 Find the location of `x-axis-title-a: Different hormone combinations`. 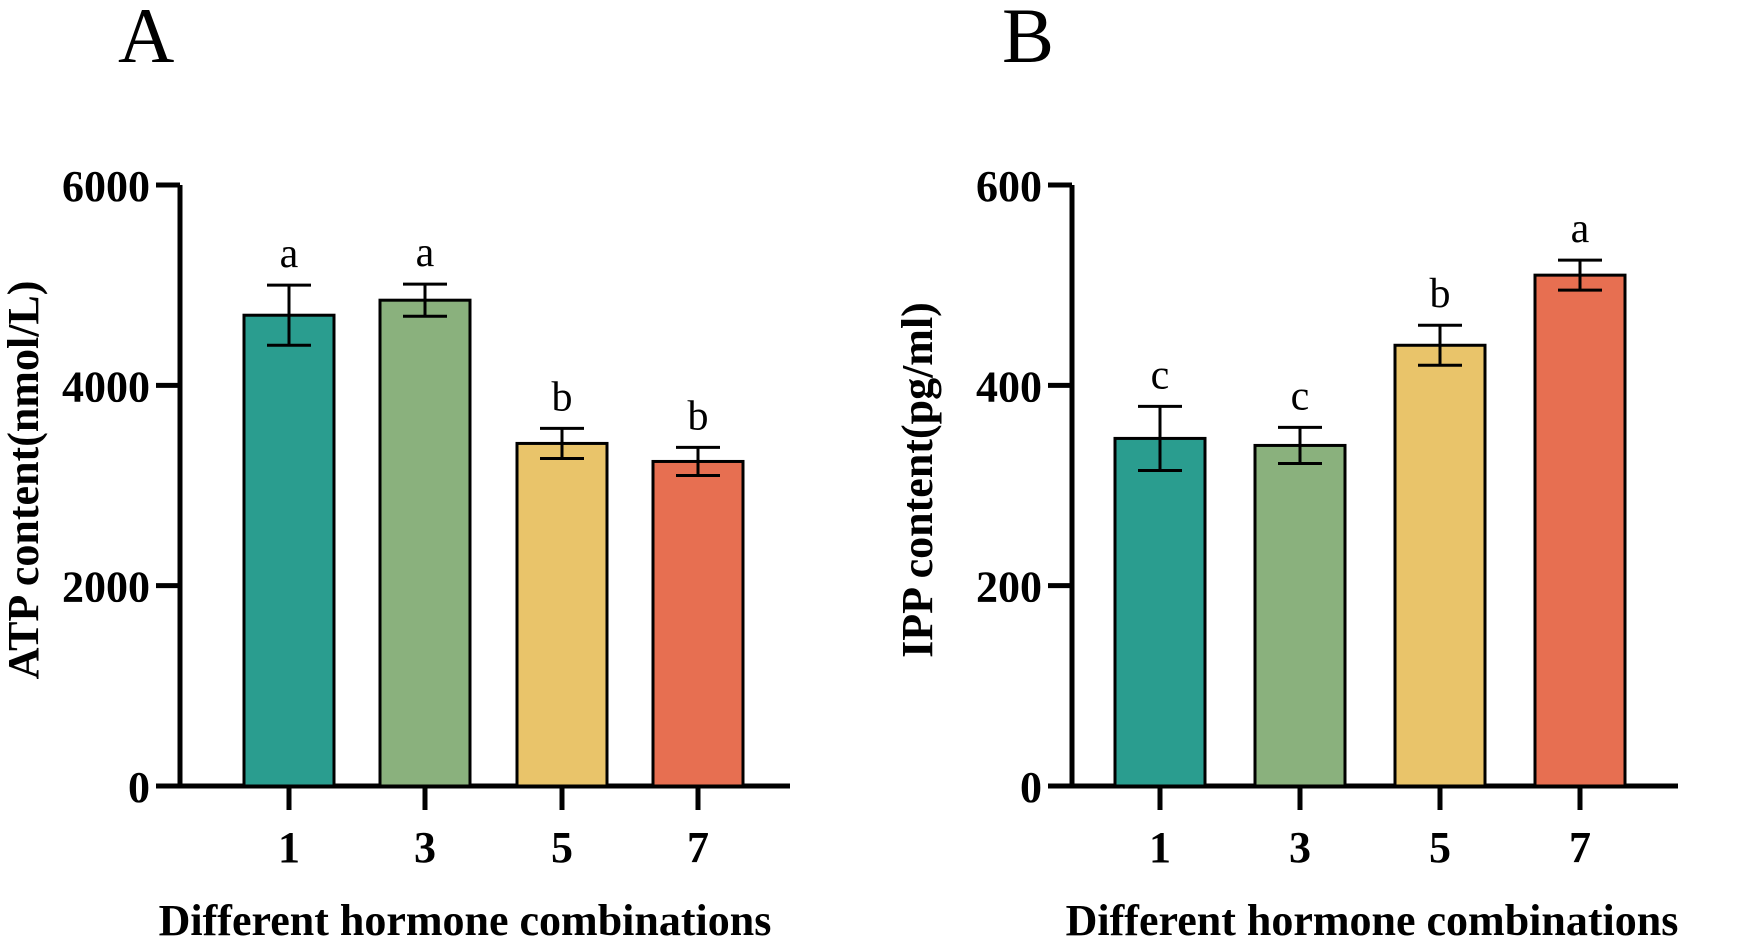

x-axis-title-a: Different hormone combinations is located at coordinates (465, 918).